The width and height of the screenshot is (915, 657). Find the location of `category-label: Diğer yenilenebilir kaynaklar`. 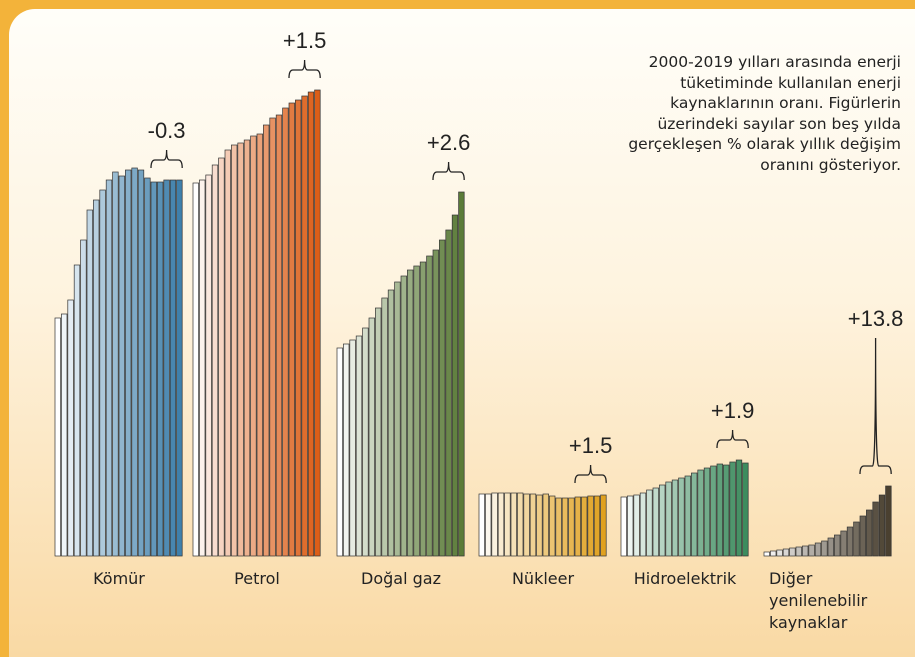

category-label: Diğer yenilenebilir kaynaklar is located at coordinates (818, 600).